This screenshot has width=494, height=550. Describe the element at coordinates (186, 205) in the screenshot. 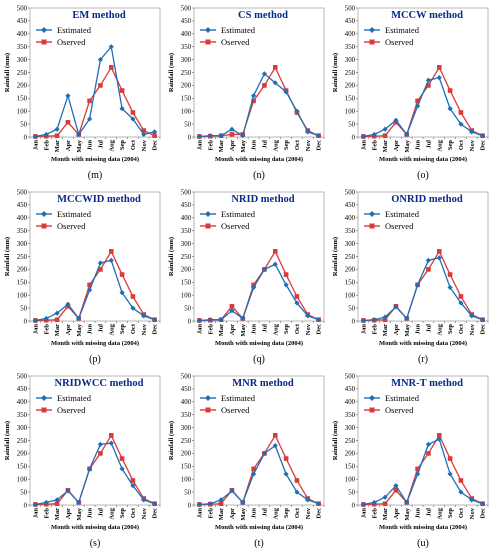

I see `y-tick-label: 450` at that location.